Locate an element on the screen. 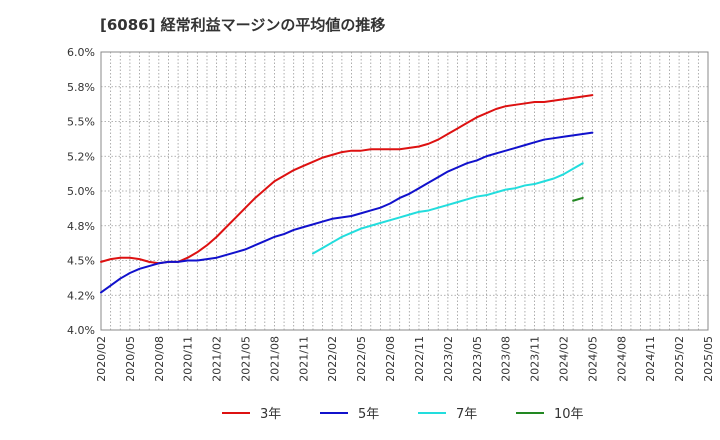 The width and height of the screenshot is (720, 440). x-tick-label: 2024/02 is located at coordinates (563, 359).